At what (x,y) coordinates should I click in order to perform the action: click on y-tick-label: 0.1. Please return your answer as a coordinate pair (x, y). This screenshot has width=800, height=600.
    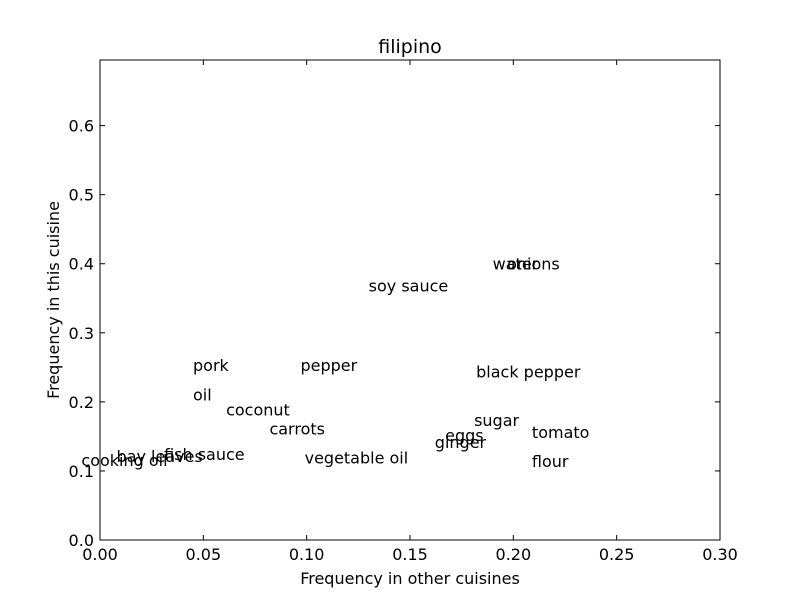
    Looking at the image, I should click on (81, 471).